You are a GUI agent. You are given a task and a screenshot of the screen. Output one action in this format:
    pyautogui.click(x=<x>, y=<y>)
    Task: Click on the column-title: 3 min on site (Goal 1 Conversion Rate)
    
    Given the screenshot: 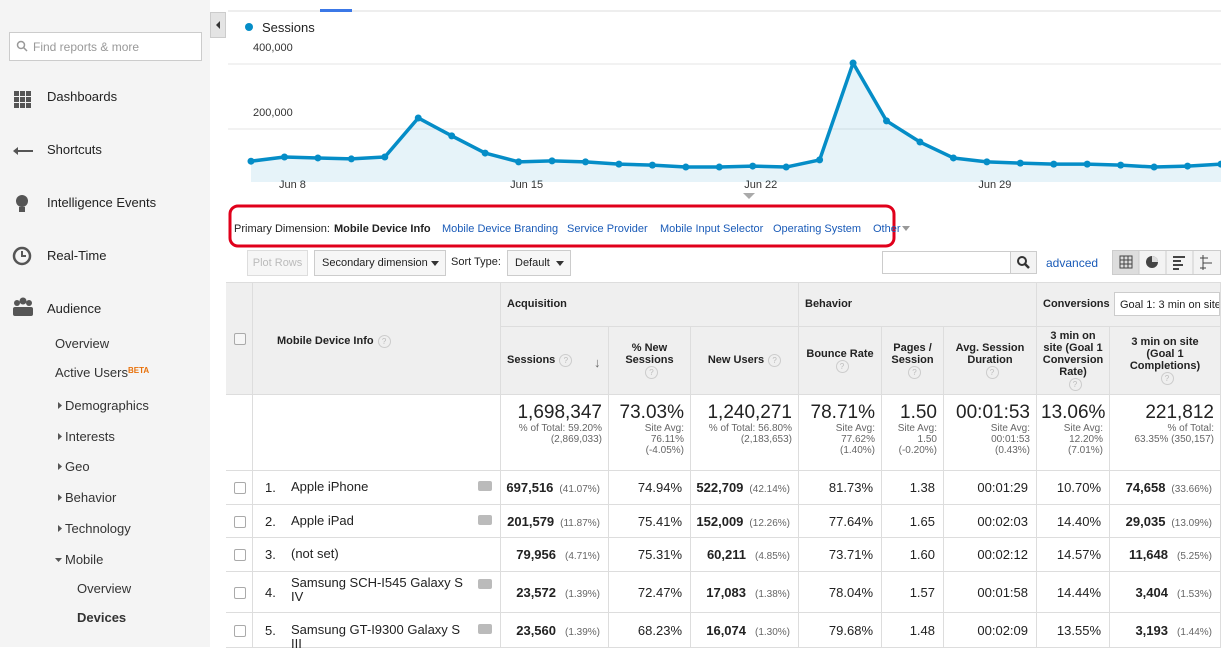 What is the action you would take?
    pyautogui.click(x=1073, y=354)
    